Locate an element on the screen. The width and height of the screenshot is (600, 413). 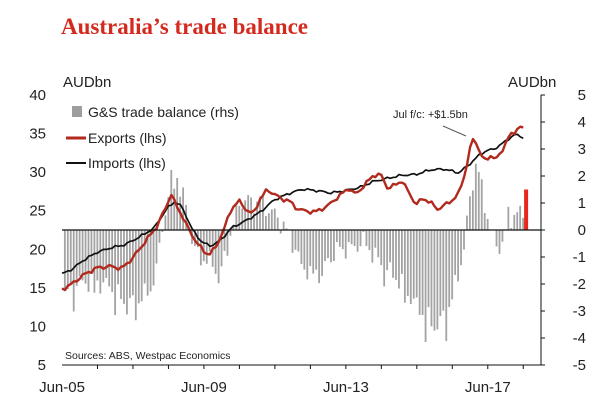
y-right-tick-label: -3 is located at coordinates (579, 311).